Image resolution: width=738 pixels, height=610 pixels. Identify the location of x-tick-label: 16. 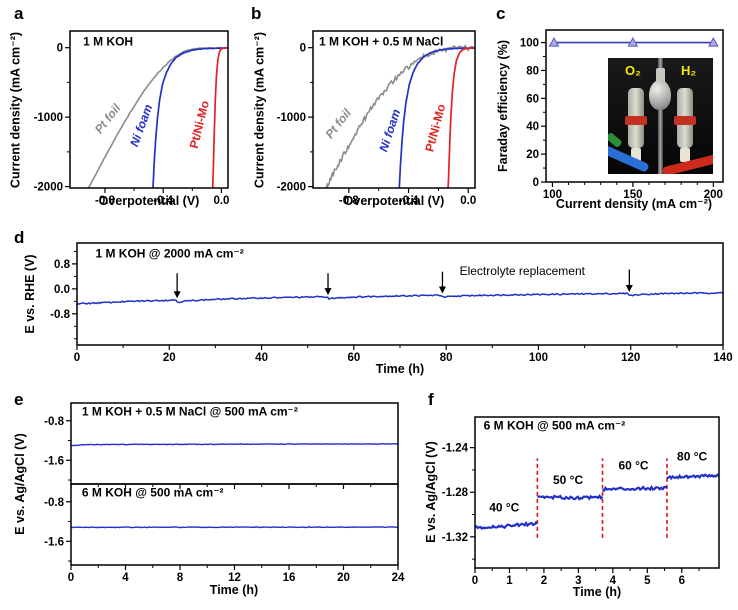
(289, 578).